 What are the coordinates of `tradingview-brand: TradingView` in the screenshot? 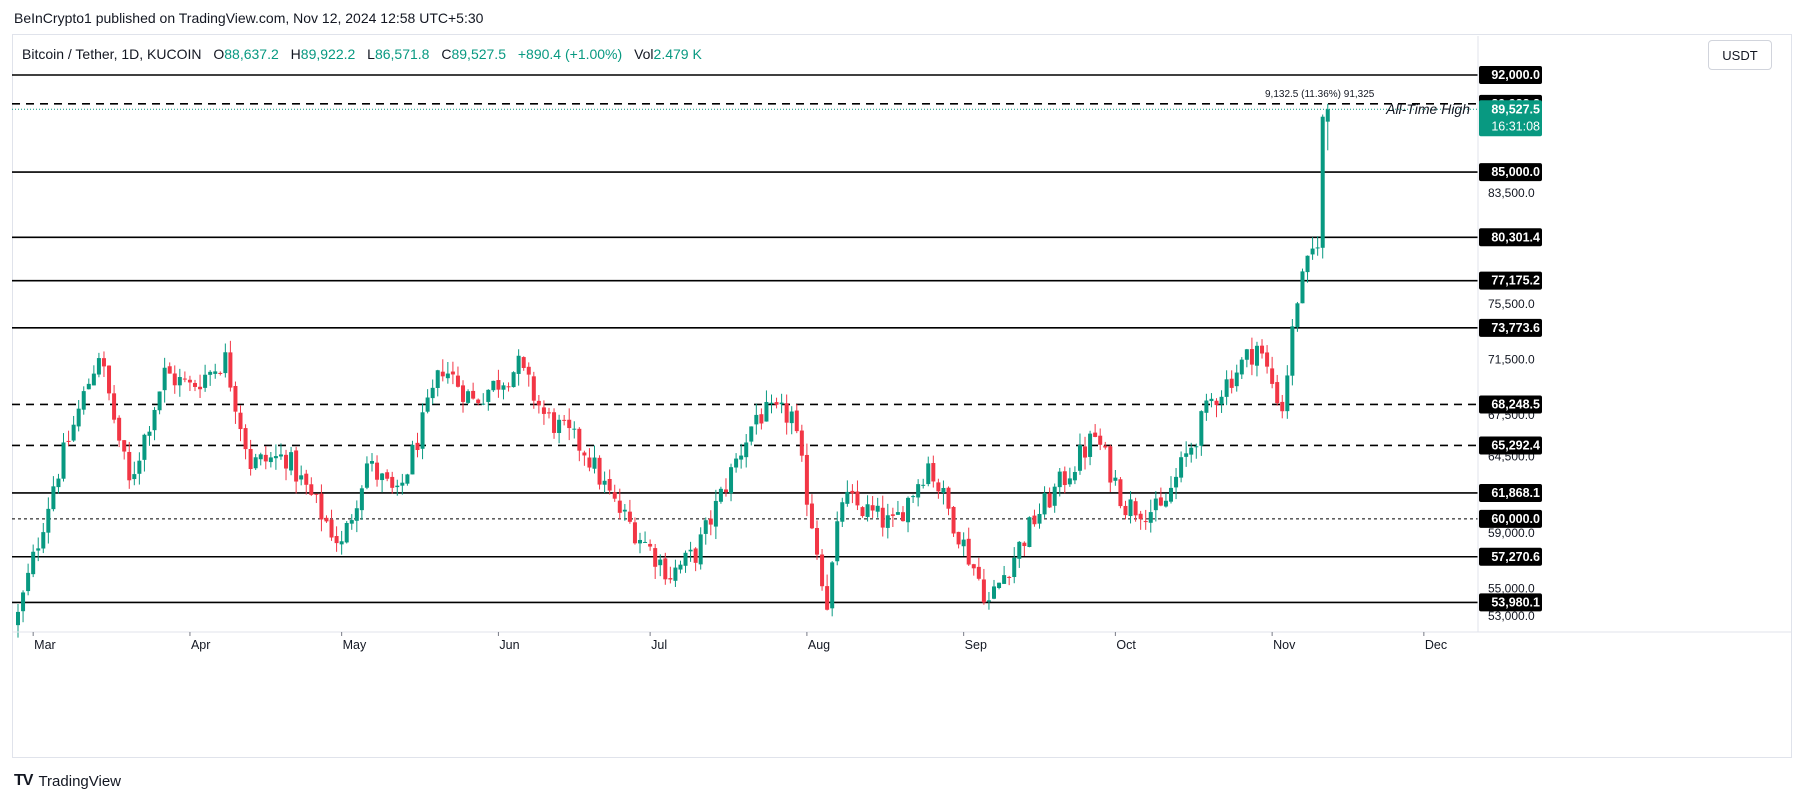 It's located at (79, 781).